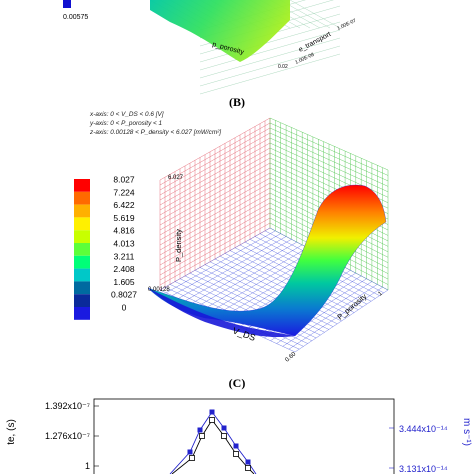 This screenshot has width=474, height=474. What do you see at coordinates (219, 440) in the screenshot?
I see `panel-c-markers` at bounding box center [219, 440].